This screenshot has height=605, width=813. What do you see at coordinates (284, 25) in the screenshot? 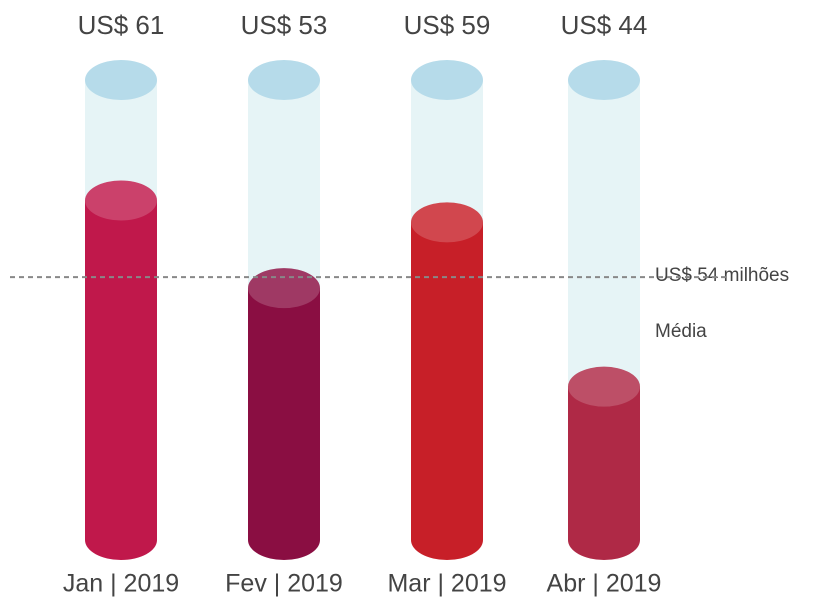
I see `value-label: US$ 53` at bounding box center [284, 25].